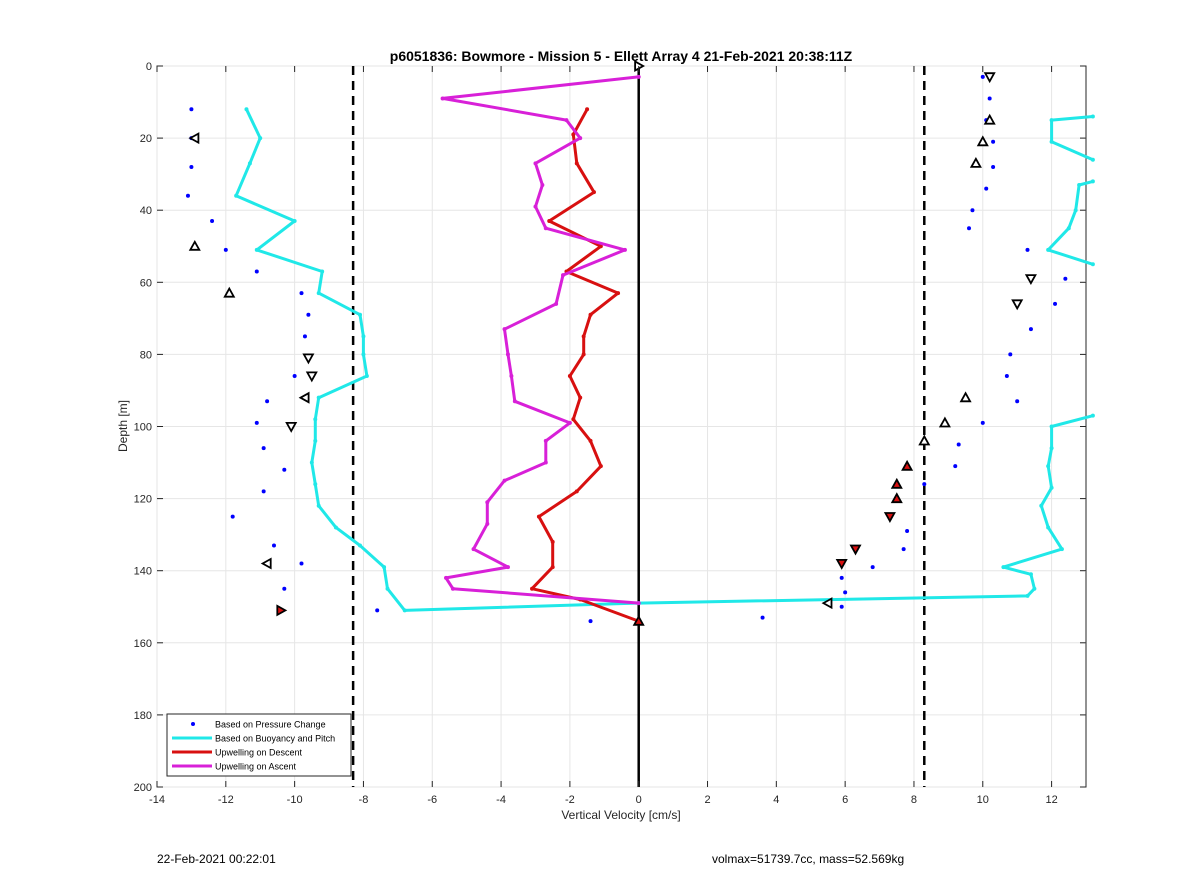  Describe the element at coordinates (808, 859) in the screenshot. I see `footer-glider-params: volmax=51739.7cc, mass=52.569kg` at that location.